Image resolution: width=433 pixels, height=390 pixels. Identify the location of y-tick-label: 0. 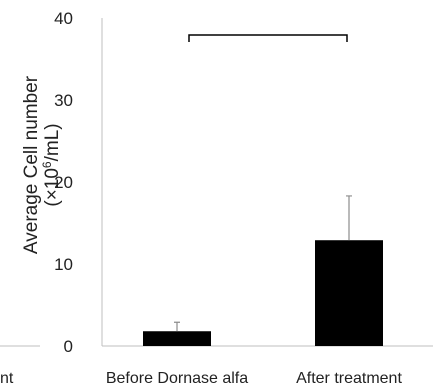
(68, 346).